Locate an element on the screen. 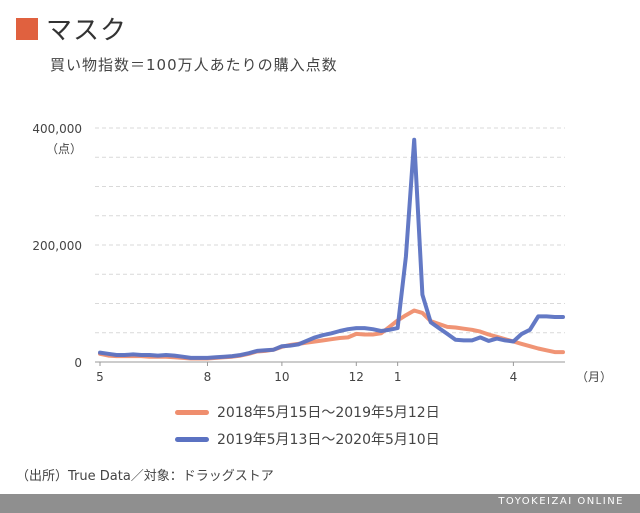  footer-brand: TOYOKEIZAI ONLINE is located at coordinates (561, 501).